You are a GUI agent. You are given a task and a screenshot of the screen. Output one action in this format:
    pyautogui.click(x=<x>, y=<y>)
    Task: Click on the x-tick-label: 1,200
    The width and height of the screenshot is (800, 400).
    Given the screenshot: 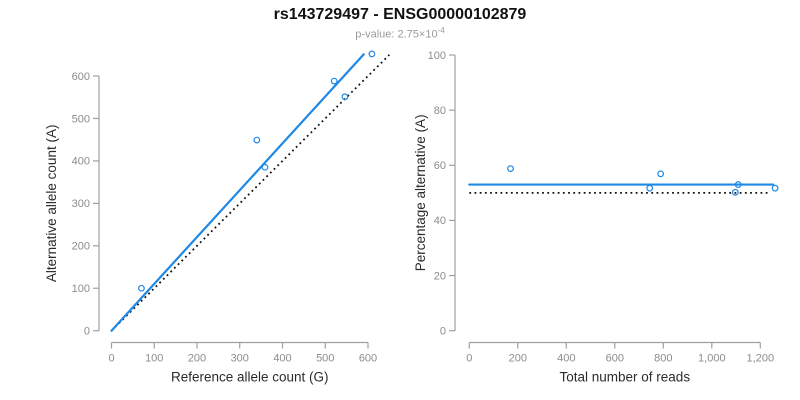 What is the action you would take?
    pyautogui.click(x=761, y=359)
    